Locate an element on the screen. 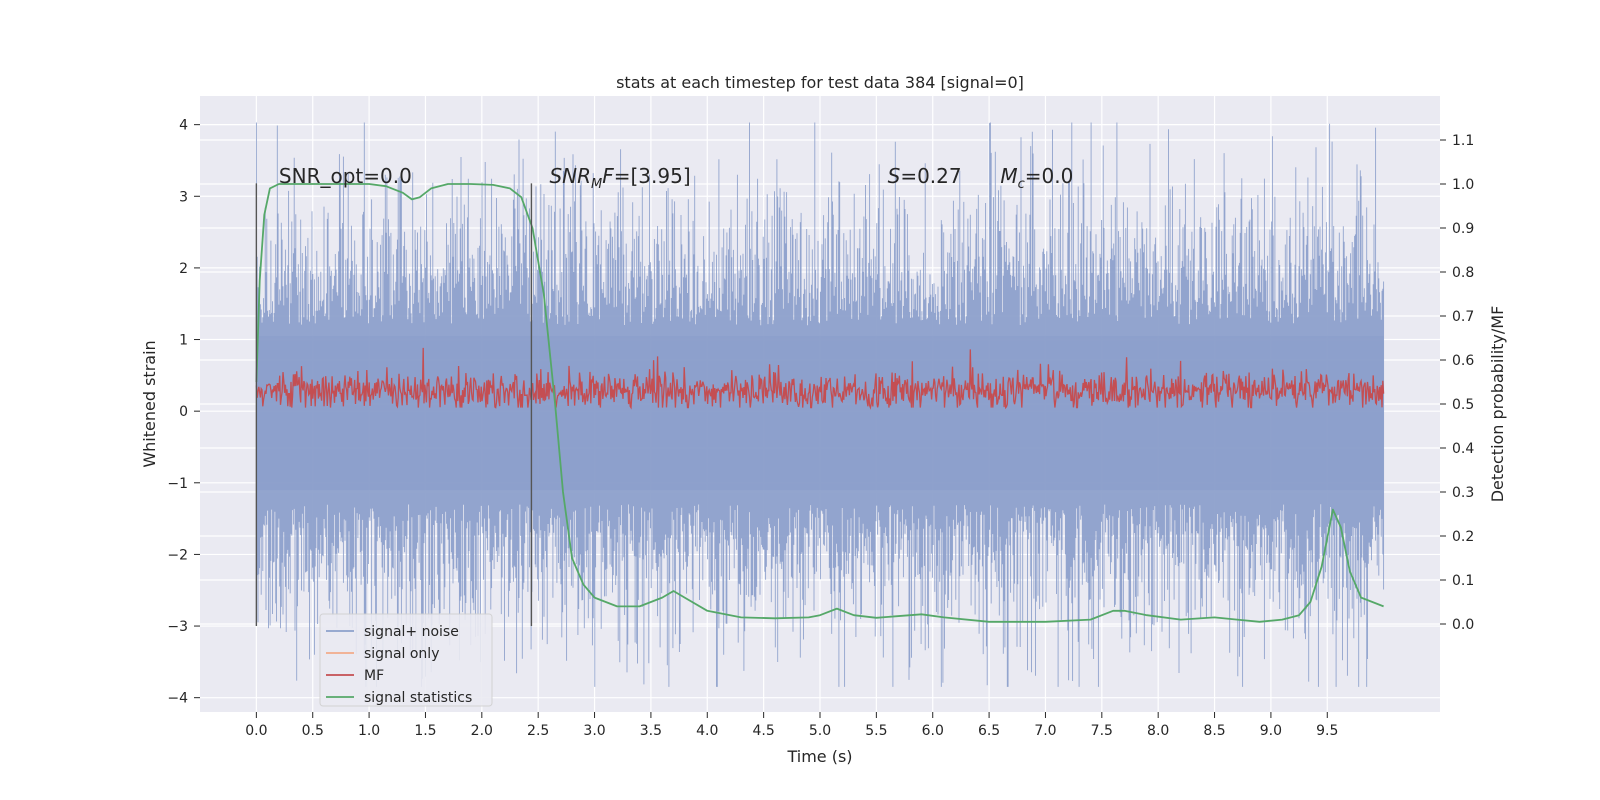 The width and height of the screenshot is (1600, 800). y-right-tick-label: 0.2 is located at coordinates (1463, 537).